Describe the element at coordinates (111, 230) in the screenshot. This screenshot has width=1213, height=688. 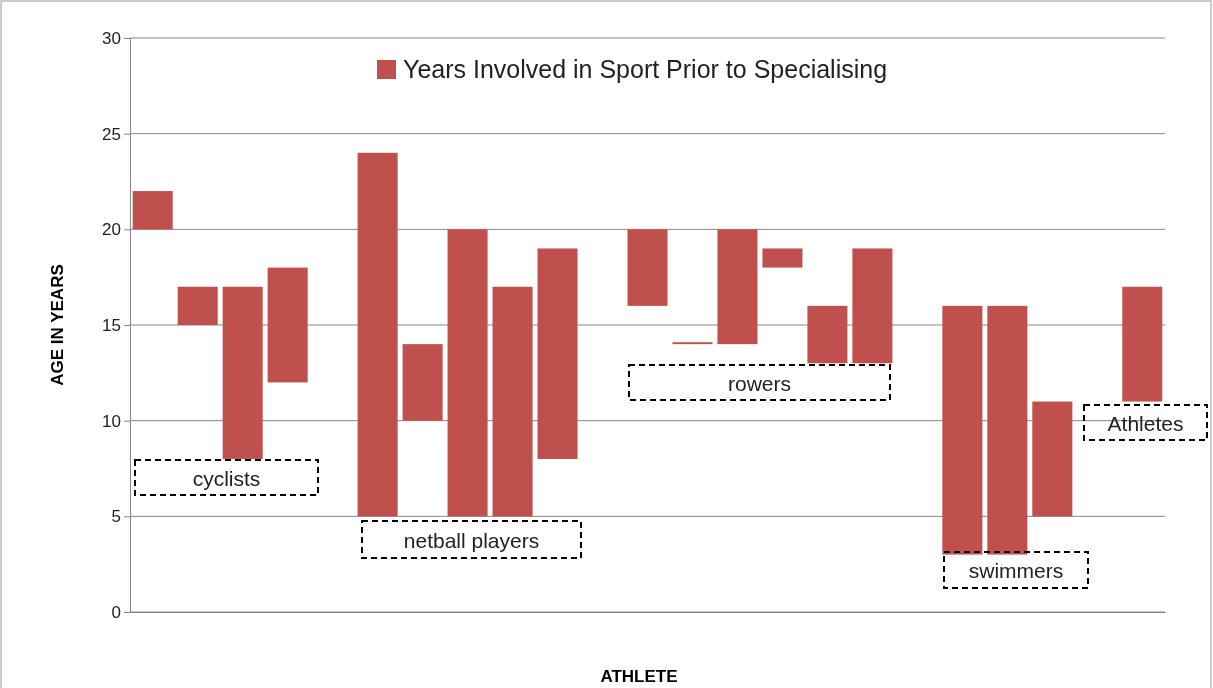
I see `y-tick-label: 20` at that location.